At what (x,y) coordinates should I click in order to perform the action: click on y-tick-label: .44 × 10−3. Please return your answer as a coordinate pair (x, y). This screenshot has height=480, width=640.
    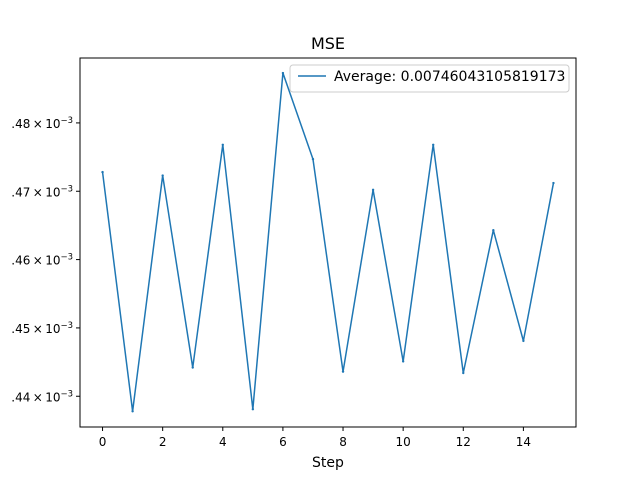
    Looking at the image, I should click on (42, 396).